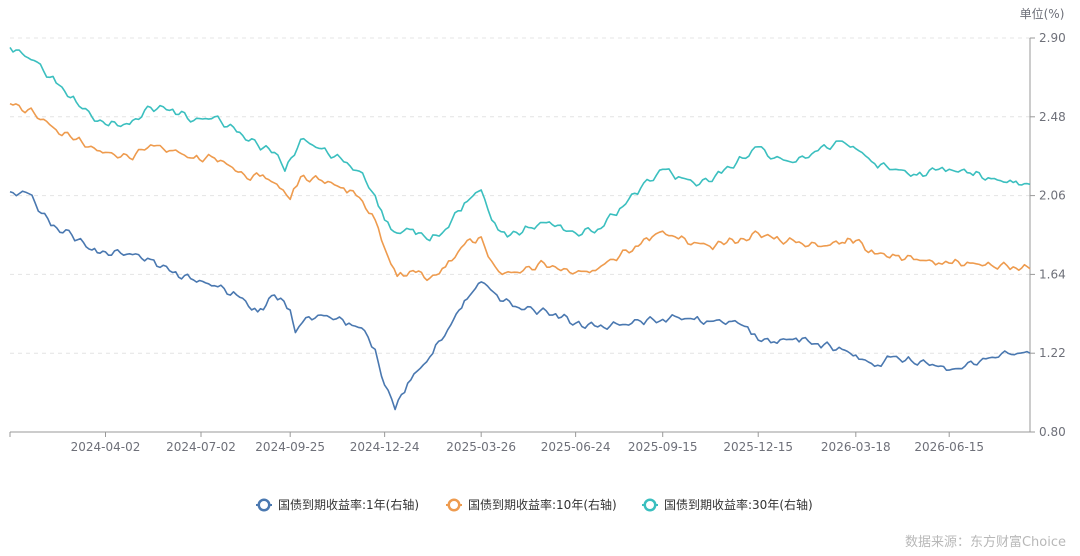  What do you see at coordinates (856, 447) in the screenshot?
I see `x-tick-label: 2026-03-18` at bounding box center [856, 447].